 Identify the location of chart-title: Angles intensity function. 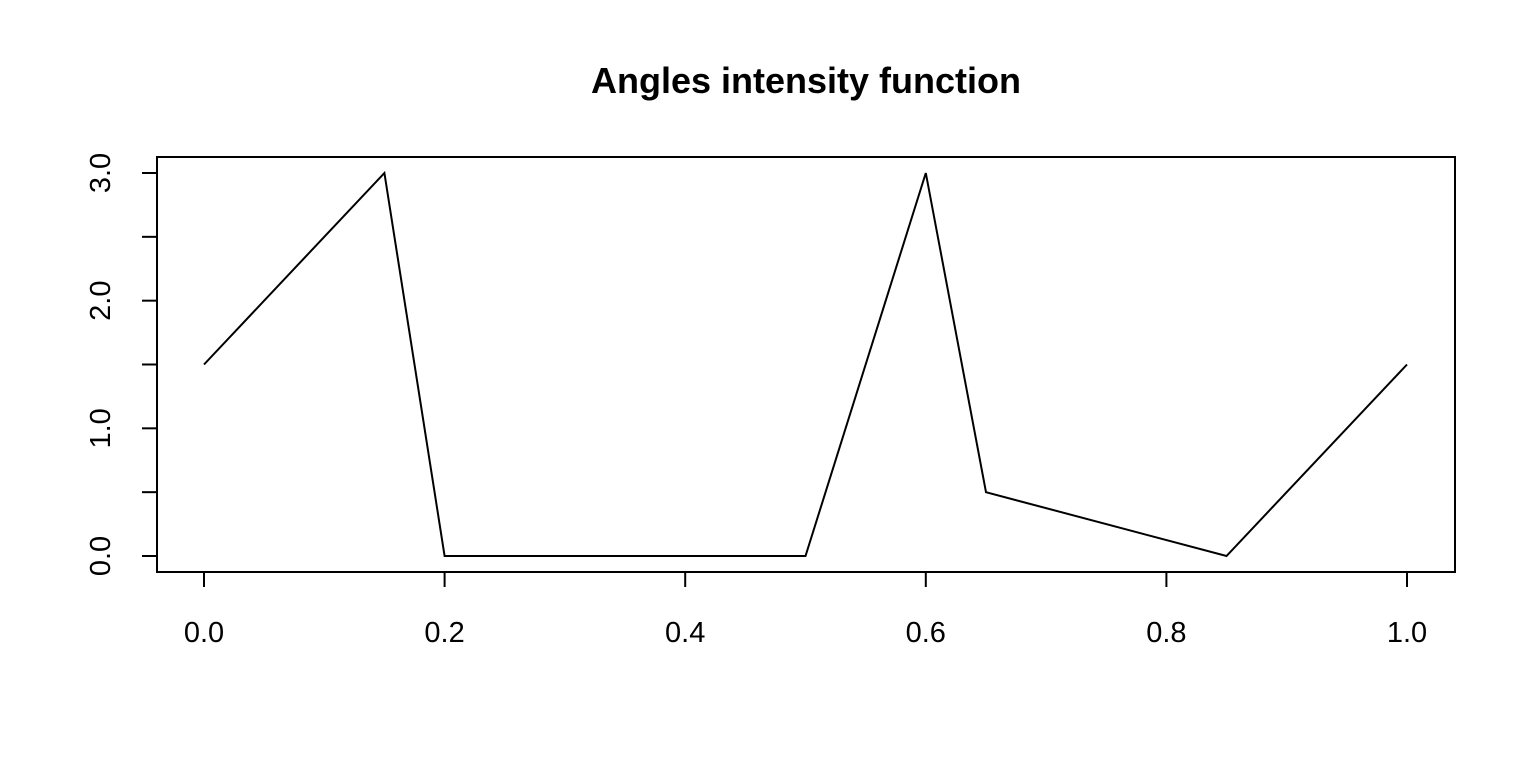
(806, 80).